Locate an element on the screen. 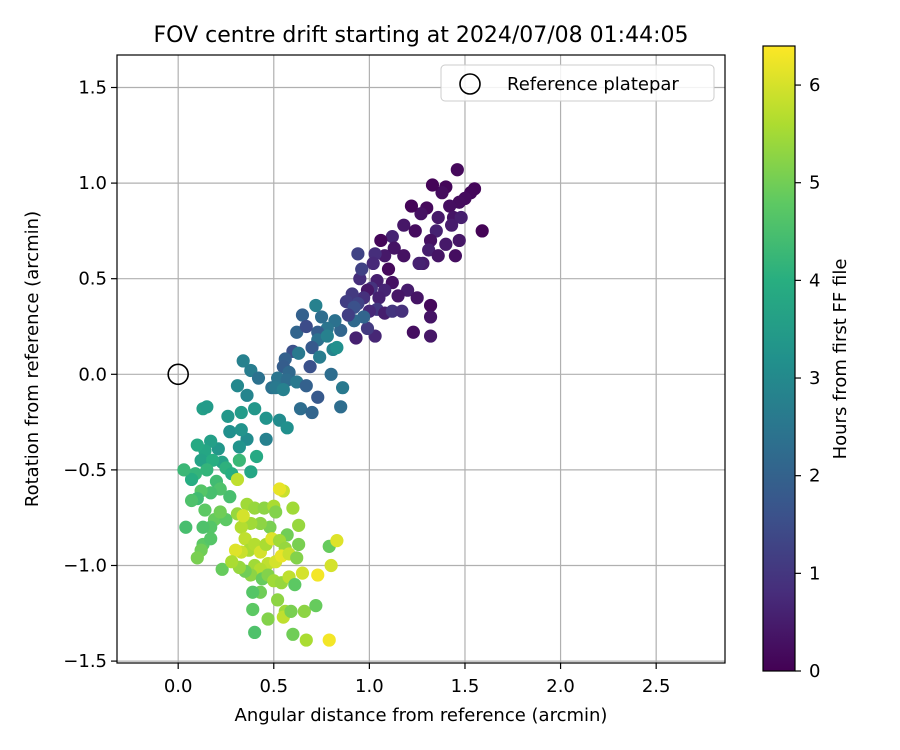 The width and height of the screenshot is (900, 750). colorbar-tick-label: 0 is located at coordinates (814, 671).